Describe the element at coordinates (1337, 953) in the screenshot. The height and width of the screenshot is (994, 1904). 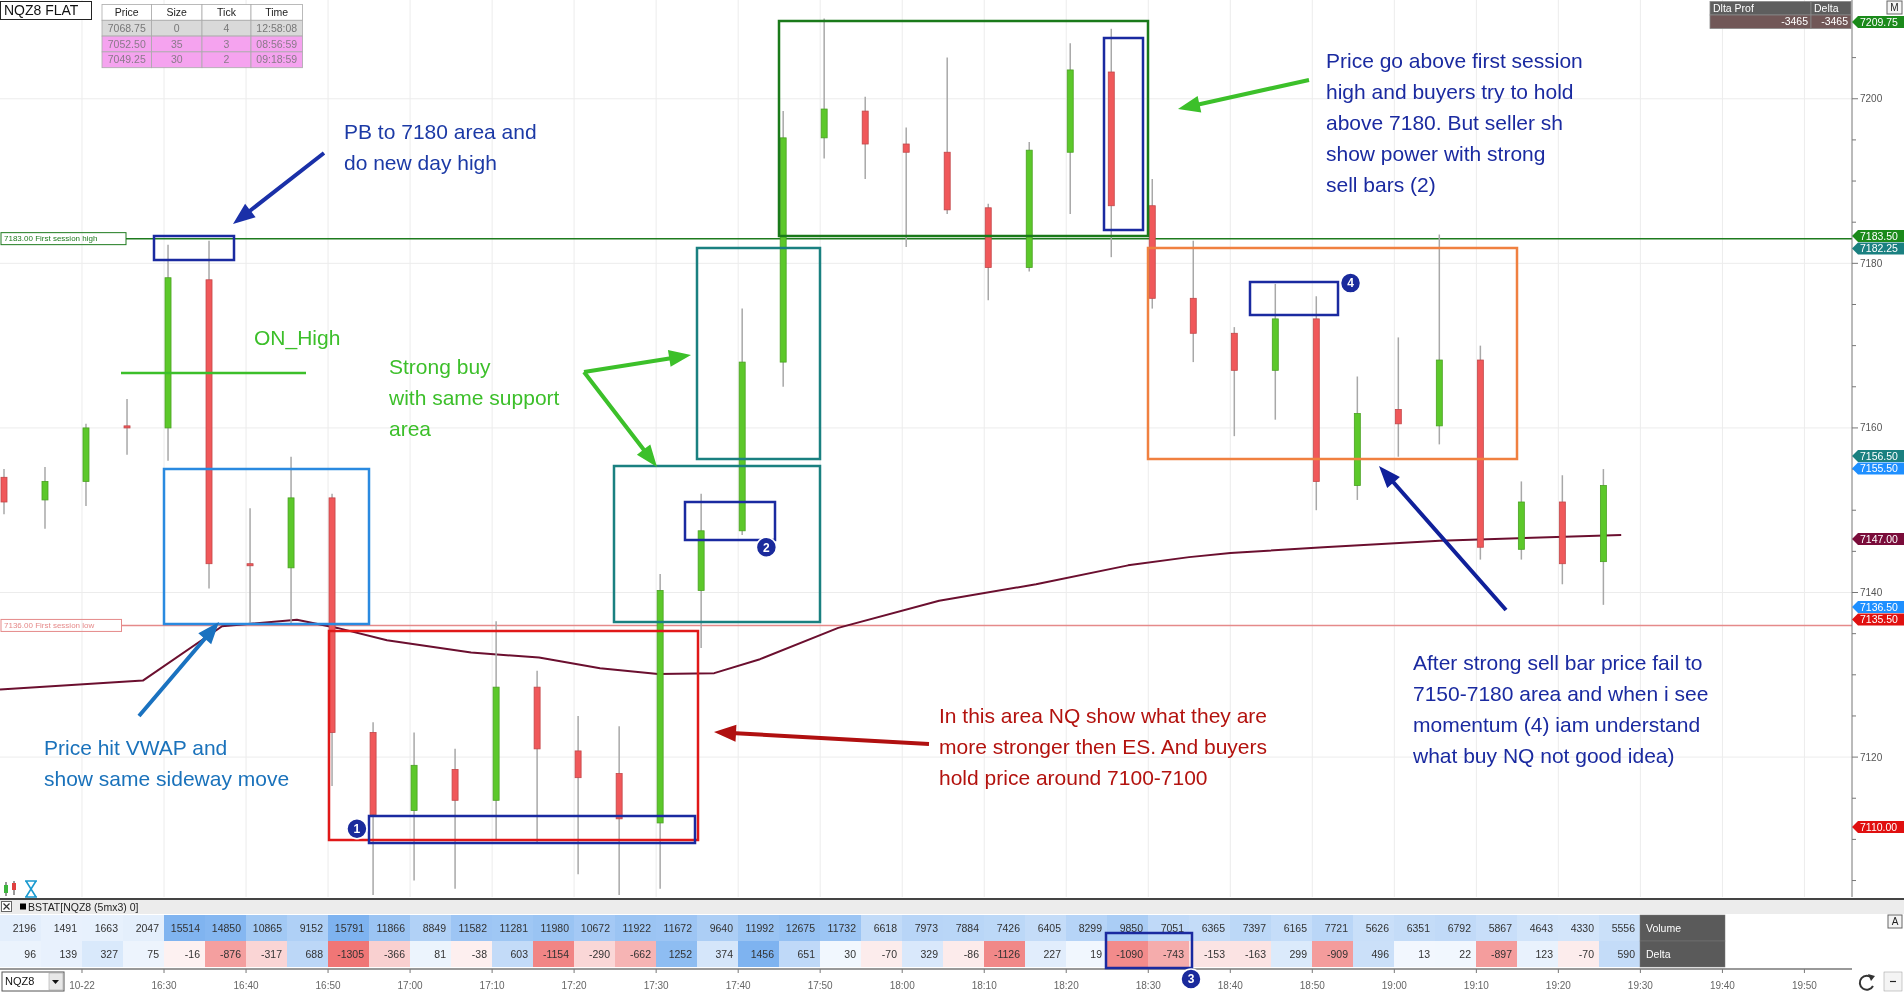
I see `data-label: -909` at that location.